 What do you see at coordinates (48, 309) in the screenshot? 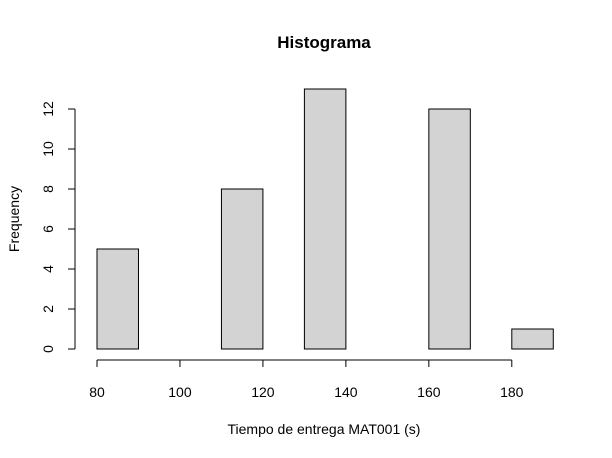
I see `y-tick-label: 2` at bounding box center [48, 309].